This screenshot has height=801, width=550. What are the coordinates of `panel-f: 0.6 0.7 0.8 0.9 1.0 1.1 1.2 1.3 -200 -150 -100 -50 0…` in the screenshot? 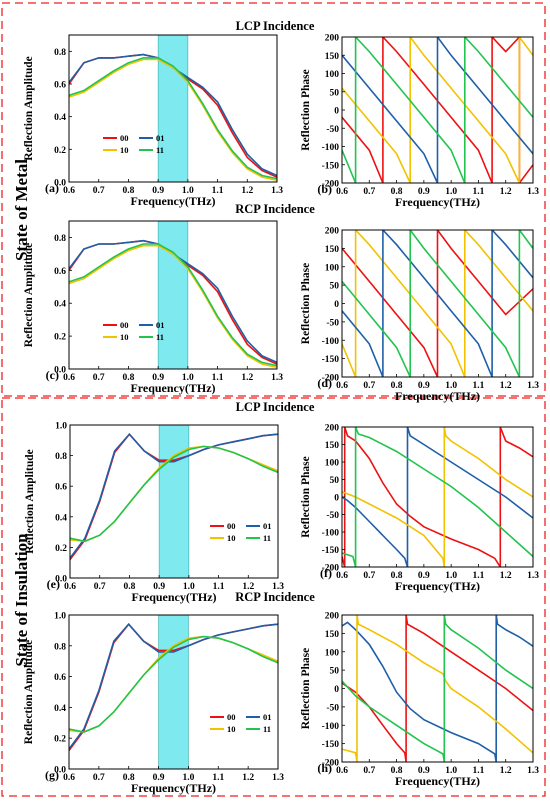 It's located at (419, 509).